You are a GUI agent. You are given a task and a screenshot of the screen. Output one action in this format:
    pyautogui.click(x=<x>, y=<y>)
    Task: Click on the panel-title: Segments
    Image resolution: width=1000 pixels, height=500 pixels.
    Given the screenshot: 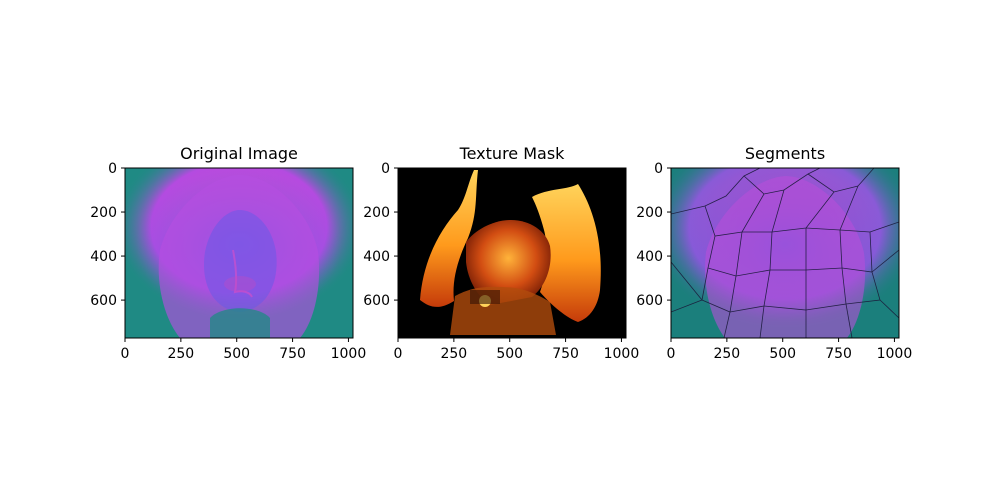 What is the action you would take?
    pyautogui.click(x=785, y=153)
    